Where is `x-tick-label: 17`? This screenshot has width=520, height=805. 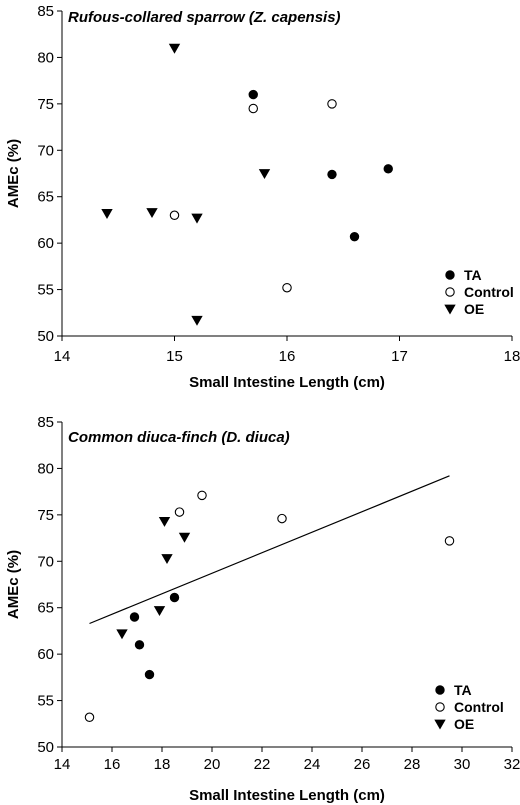
x-tick-label: 17 is located at coordinates (399, 356).